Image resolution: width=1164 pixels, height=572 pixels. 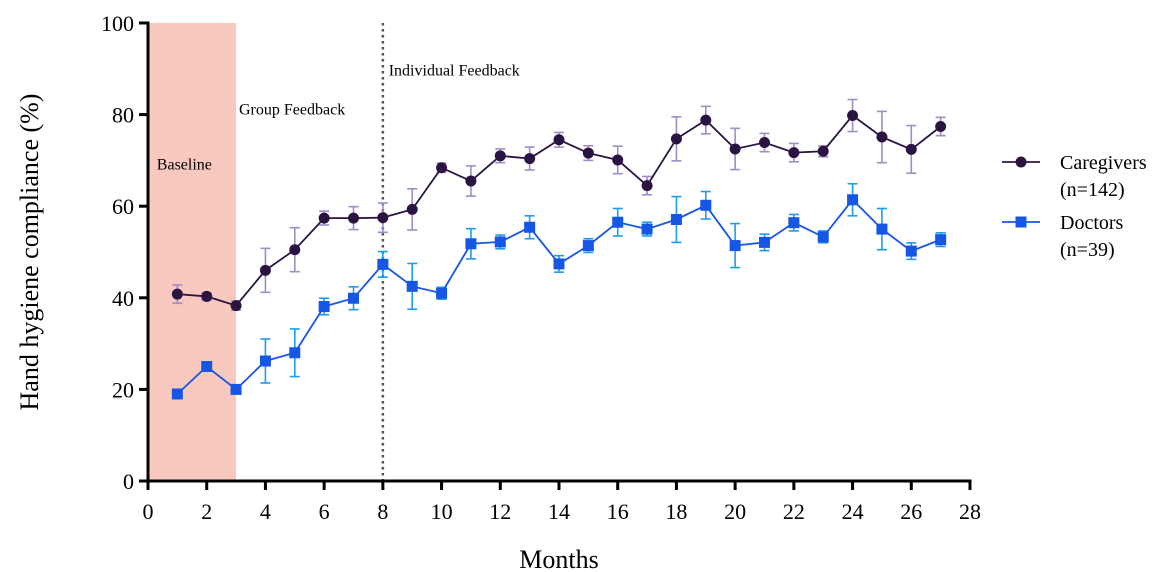 What do you see at coordinates (184, 165) in the screenshot?
I see `annotation-0: Baseline` at bounding box center [184, 165].